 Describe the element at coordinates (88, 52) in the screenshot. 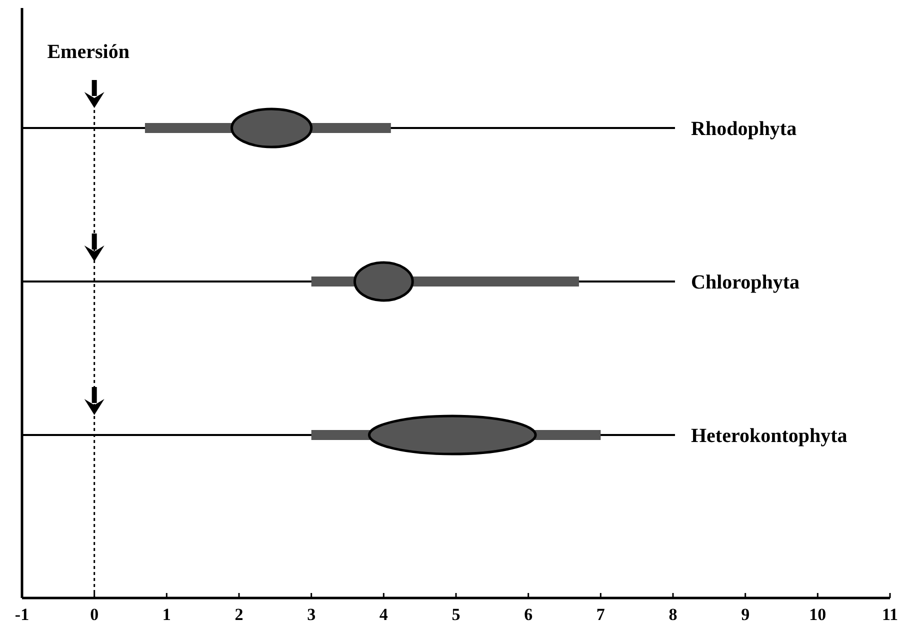

I see `ref-line-label: Emersión` at that location.